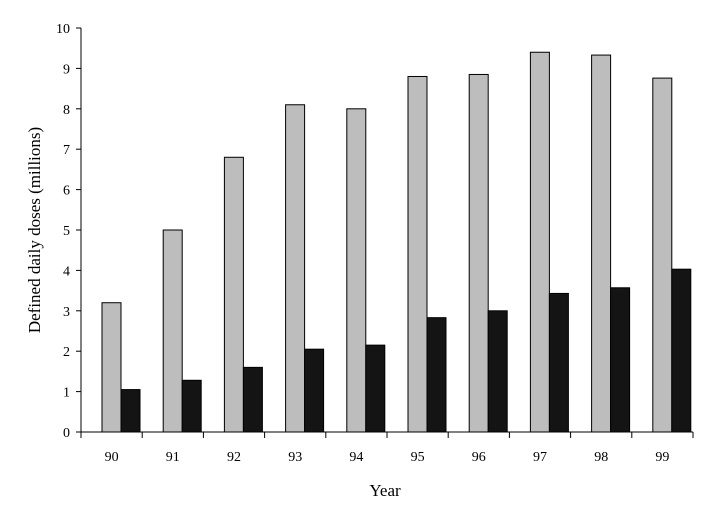  Describe the element at coordinates (66, 271) in the screenshot. I see `y-tick-label-4: 4` at that location.